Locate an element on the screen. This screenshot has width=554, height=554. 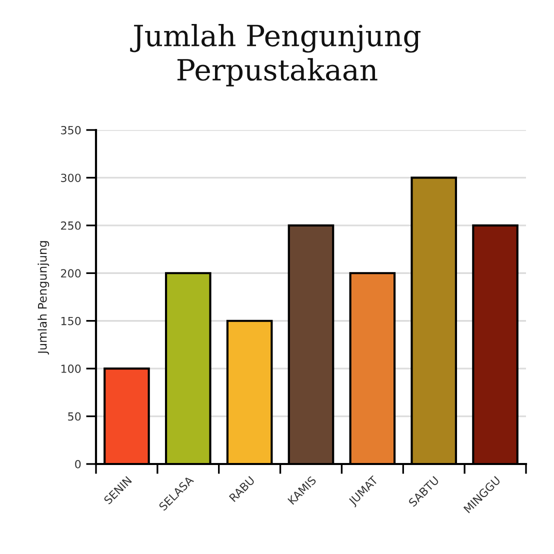
y-tick-label: 100 is located at coordinates (71, 368).